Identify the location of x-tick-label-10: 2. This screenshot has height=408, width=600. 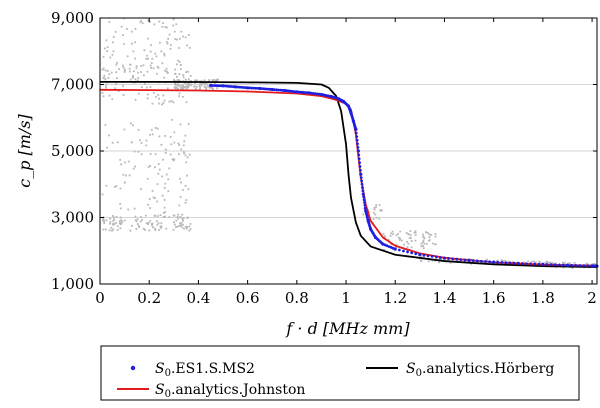
(592, 298).